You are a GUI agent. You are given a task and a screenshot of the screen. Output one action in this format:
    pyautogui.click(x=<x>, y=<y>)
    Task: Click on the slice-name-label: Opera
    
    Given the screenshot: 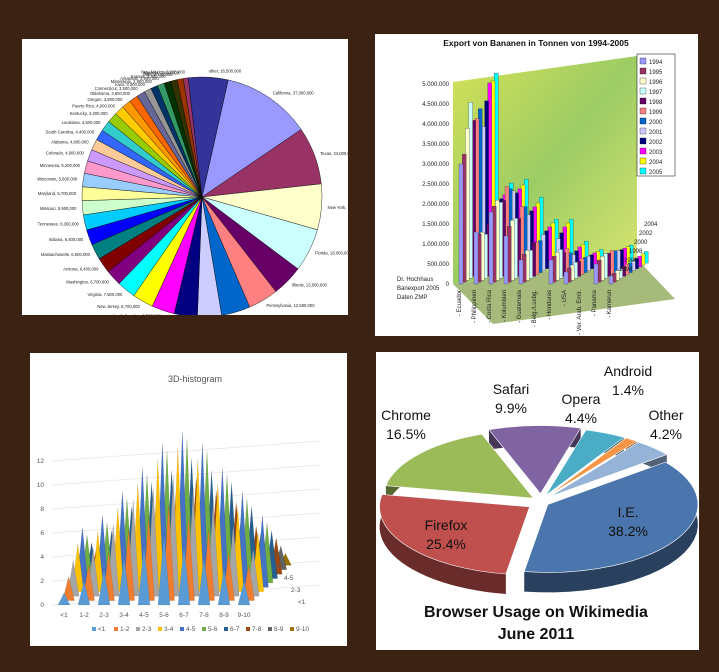 What is the action you would take?
    pyautogui.click(x=581, y=399)
    